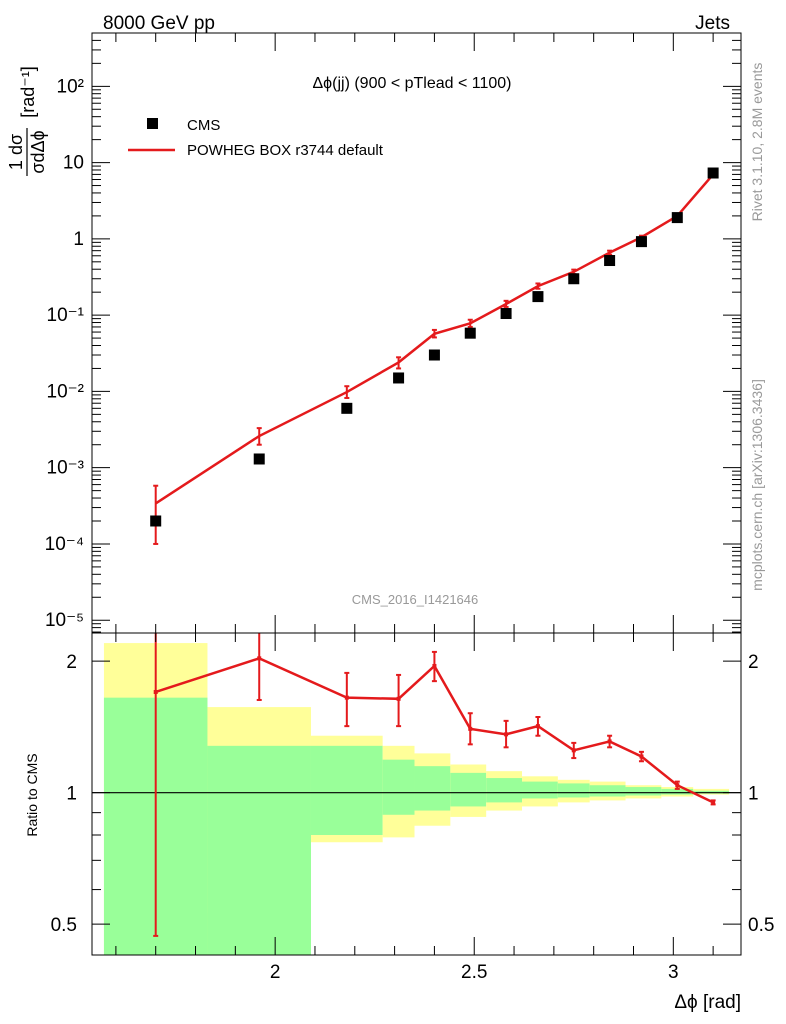 This screenshot has width=786, height=1024. What do you see at coordinates (64, 925) in the screenshot?
I see `ratio-ytick-label: 0.5` at bounding box center [64, 925].